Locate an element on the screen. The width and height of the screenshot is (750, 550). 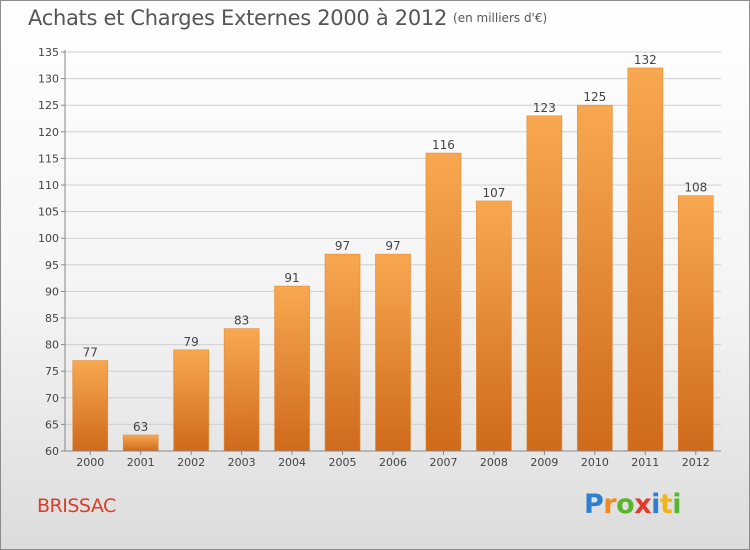
commune-name: BRISSAC is located at coordinates (76, 506).